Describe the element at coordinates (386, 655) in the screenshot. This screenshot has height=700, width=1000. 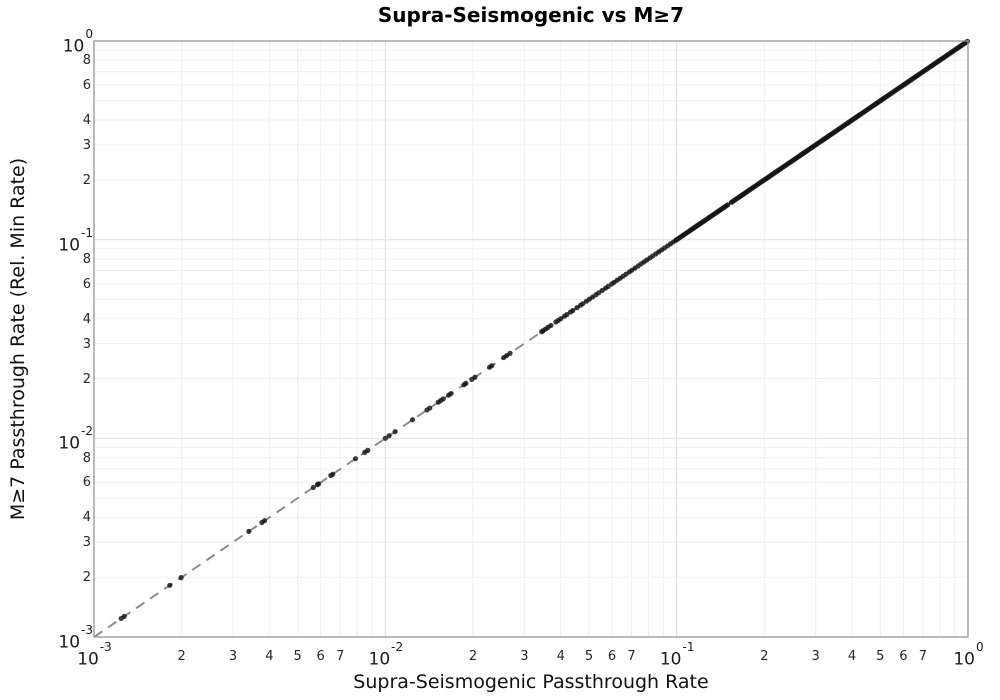
I see `x-major-tick-label: 10⁻²` at that location.